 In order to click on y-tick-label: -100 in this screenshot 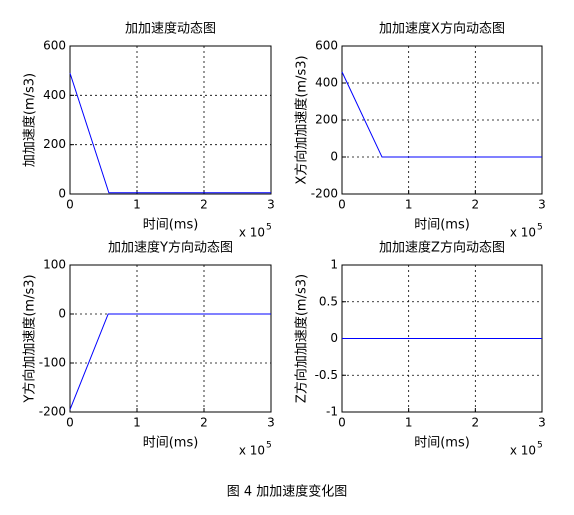, I will do `click(52, 363)`.